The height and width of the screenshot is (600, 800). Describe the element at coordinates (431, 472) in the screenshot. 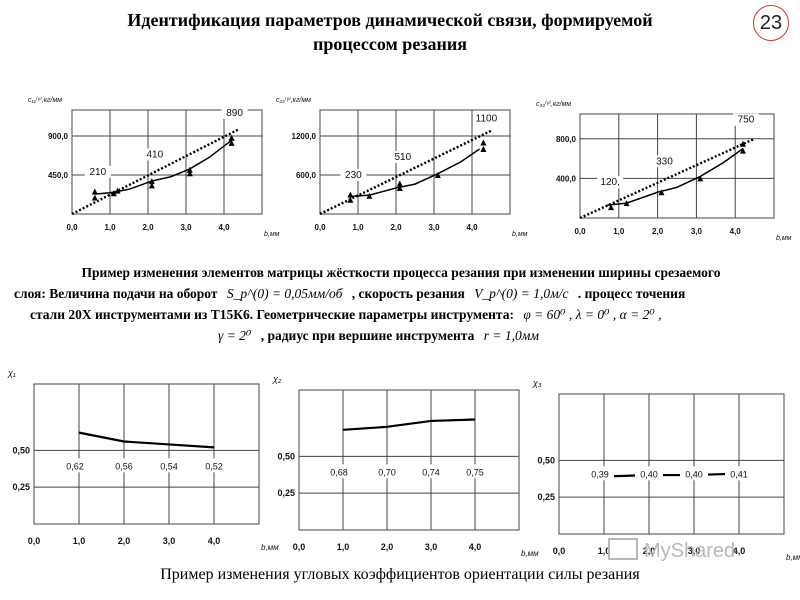

I see `data-label: 0,74` at that location.